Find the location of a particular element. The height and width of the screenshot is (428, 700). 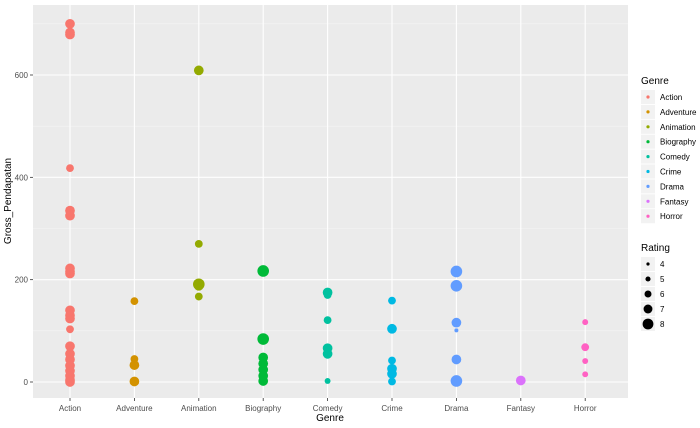

legend-label: Adventure is located at coordinates (678, 112).